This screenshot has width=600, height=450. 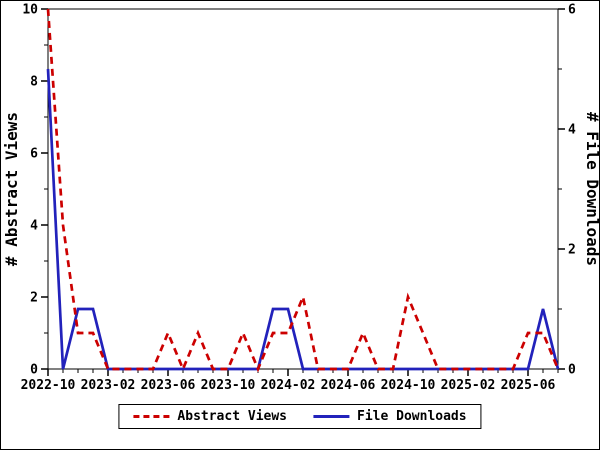 I want to click on left-axis-tick-label: 6, so click(x=34, y=154).